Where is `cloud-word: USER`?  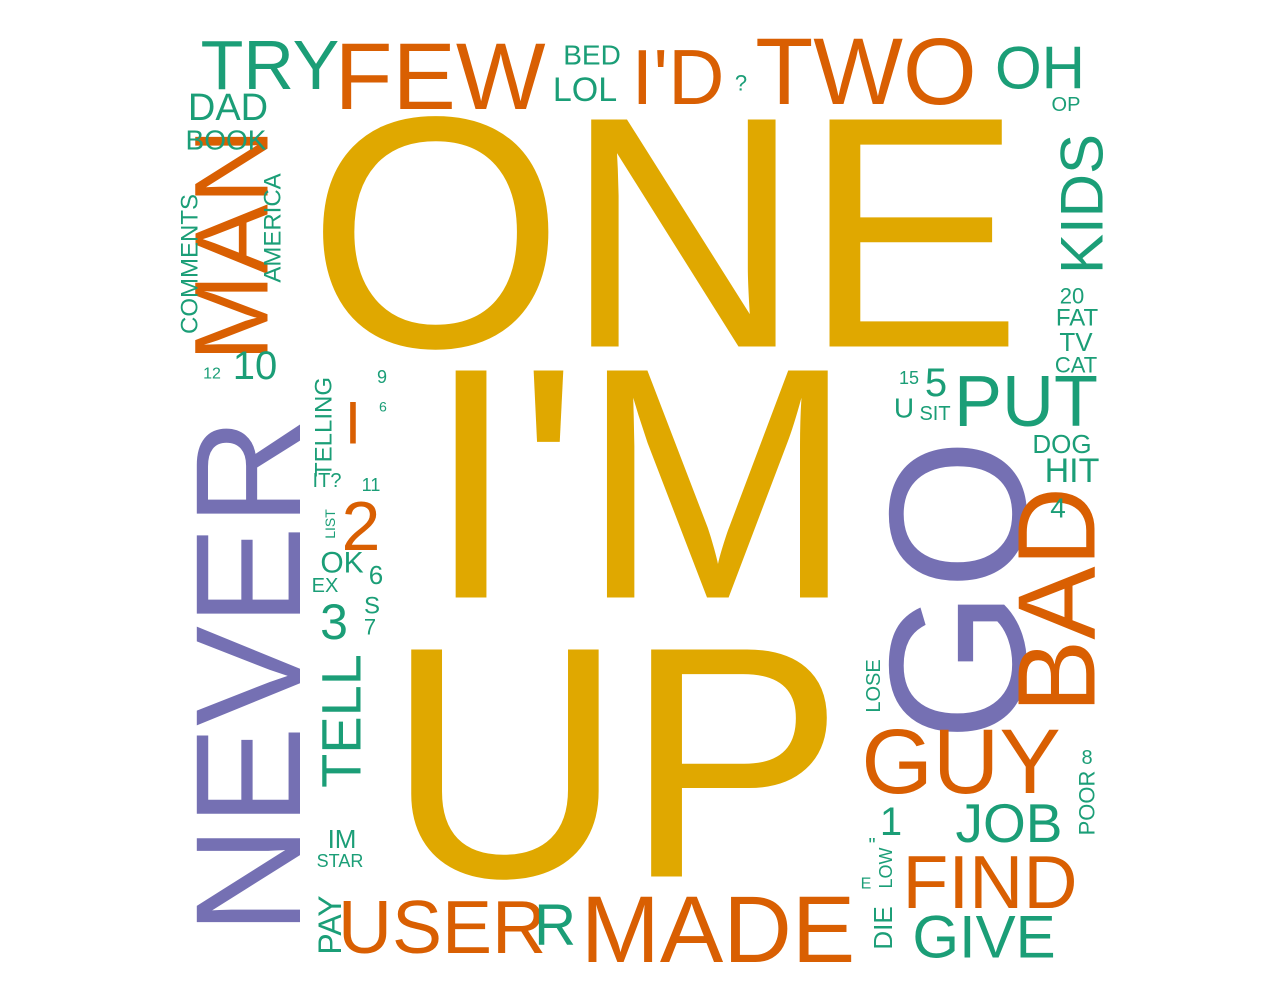
cloud-word: USER is located at coordinates (442, 927).